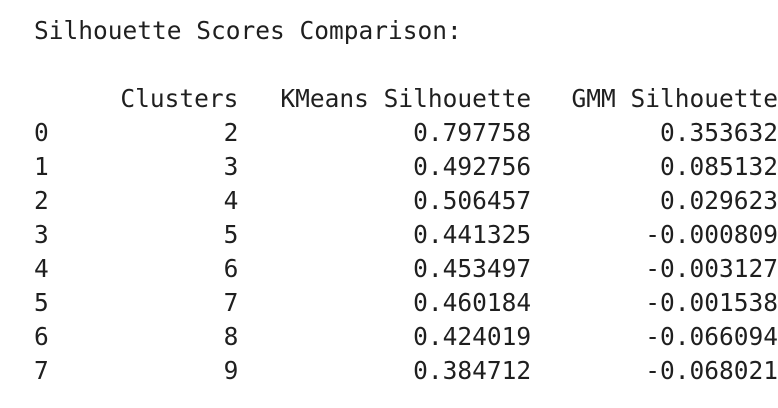 The width and height of the screenshot is (778, 408). I want to click on table-row: 3 5 0.441325 -0.000809, so click(406, 235).